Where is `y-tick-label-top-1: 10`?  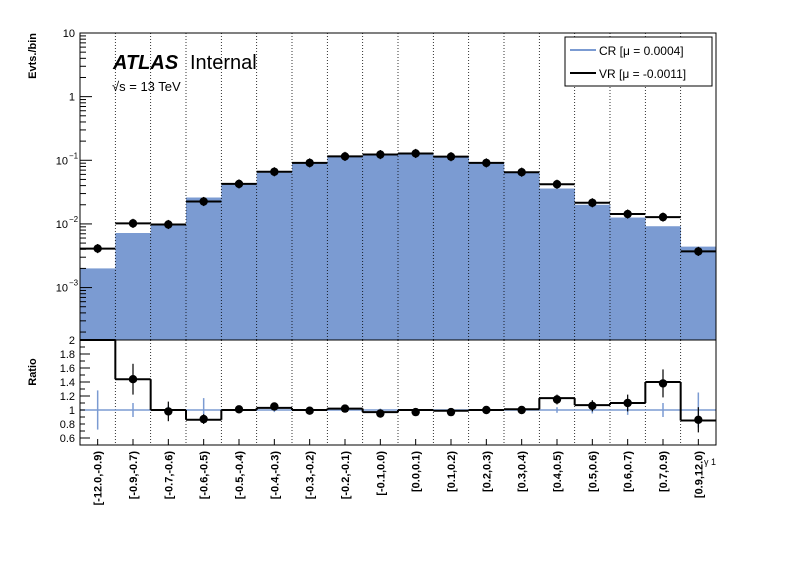
y-tick-label-top-1: 10 is located at coordinates (62, 225).